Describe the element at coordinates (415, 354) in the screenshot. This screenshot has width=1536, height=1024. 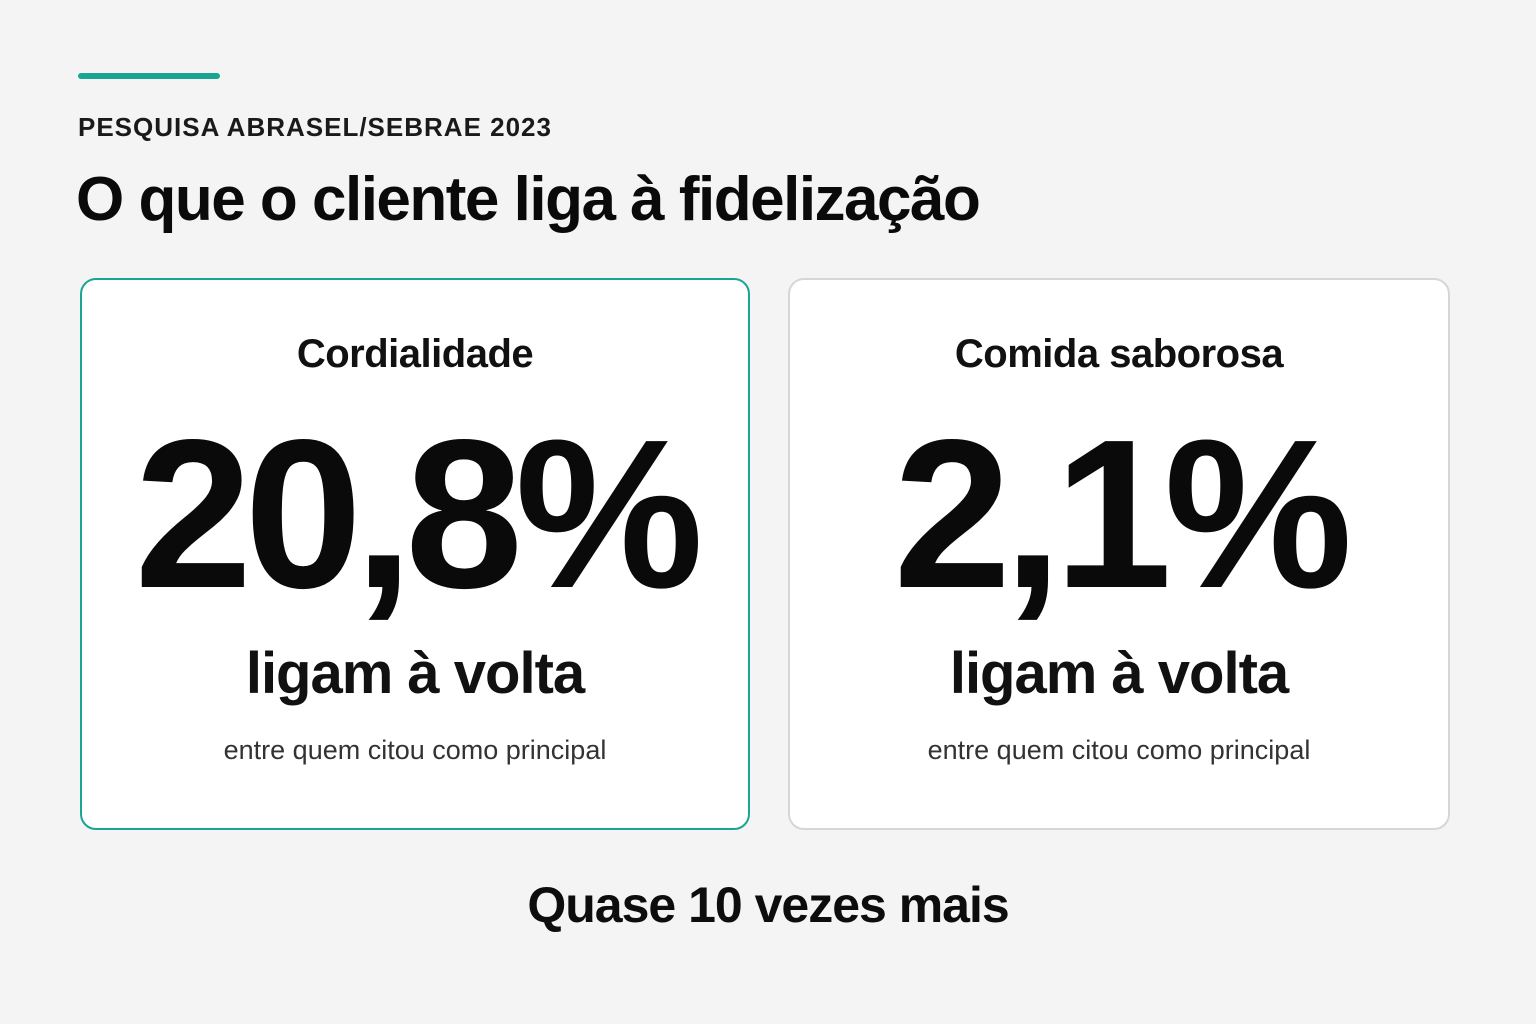
I see `stat-card-label: Cordialidade` at that location.